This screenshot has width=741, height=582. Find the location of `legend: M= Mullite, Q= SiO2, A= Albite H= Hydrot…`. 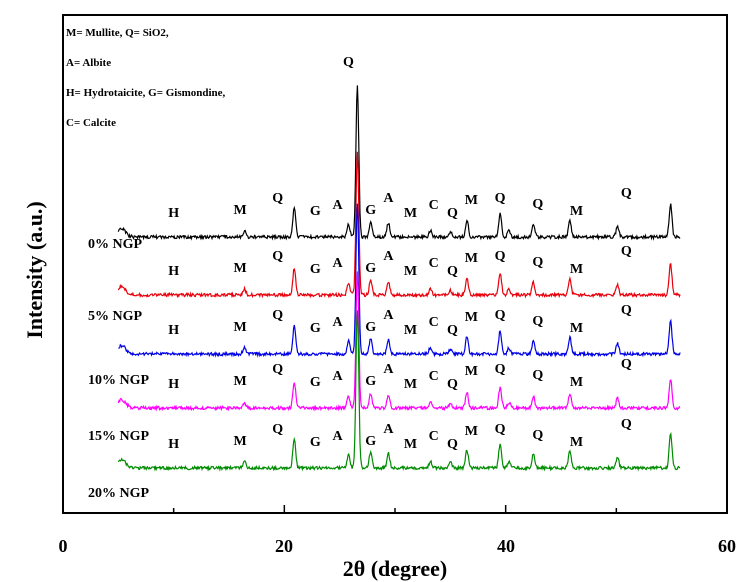

legend: M= Mullite, Q= SiO2, A= Albite H= Hydrot… is located at coordinates (146, 78).